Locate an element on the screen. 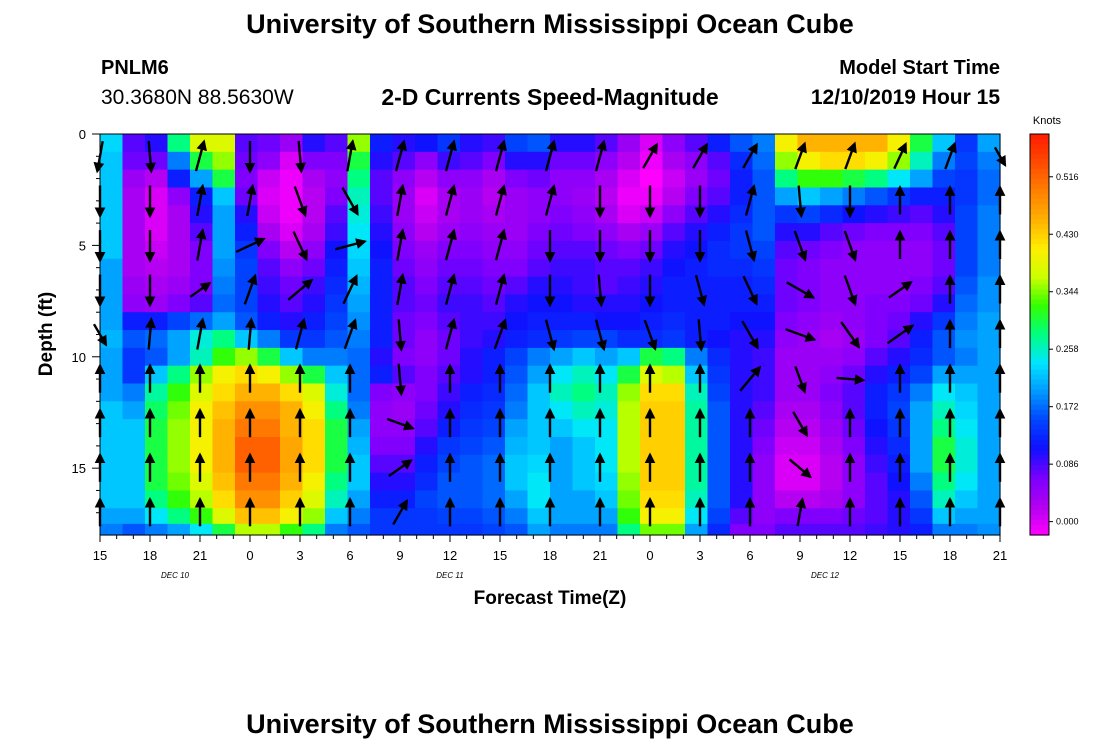 This screenshot has width=1100, height=750. y-tick-label: 0 is located at coordinates (82, 134).